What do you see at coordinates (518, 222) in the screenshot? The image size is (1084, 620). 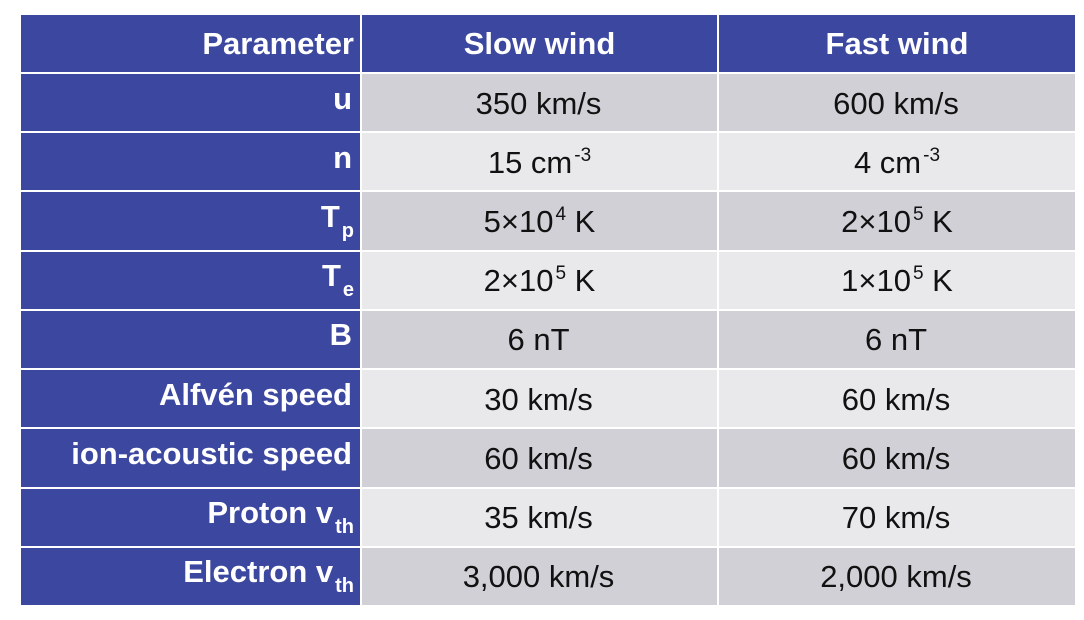 I see `cell-value: 5×10` at bounding box center [518, 222].